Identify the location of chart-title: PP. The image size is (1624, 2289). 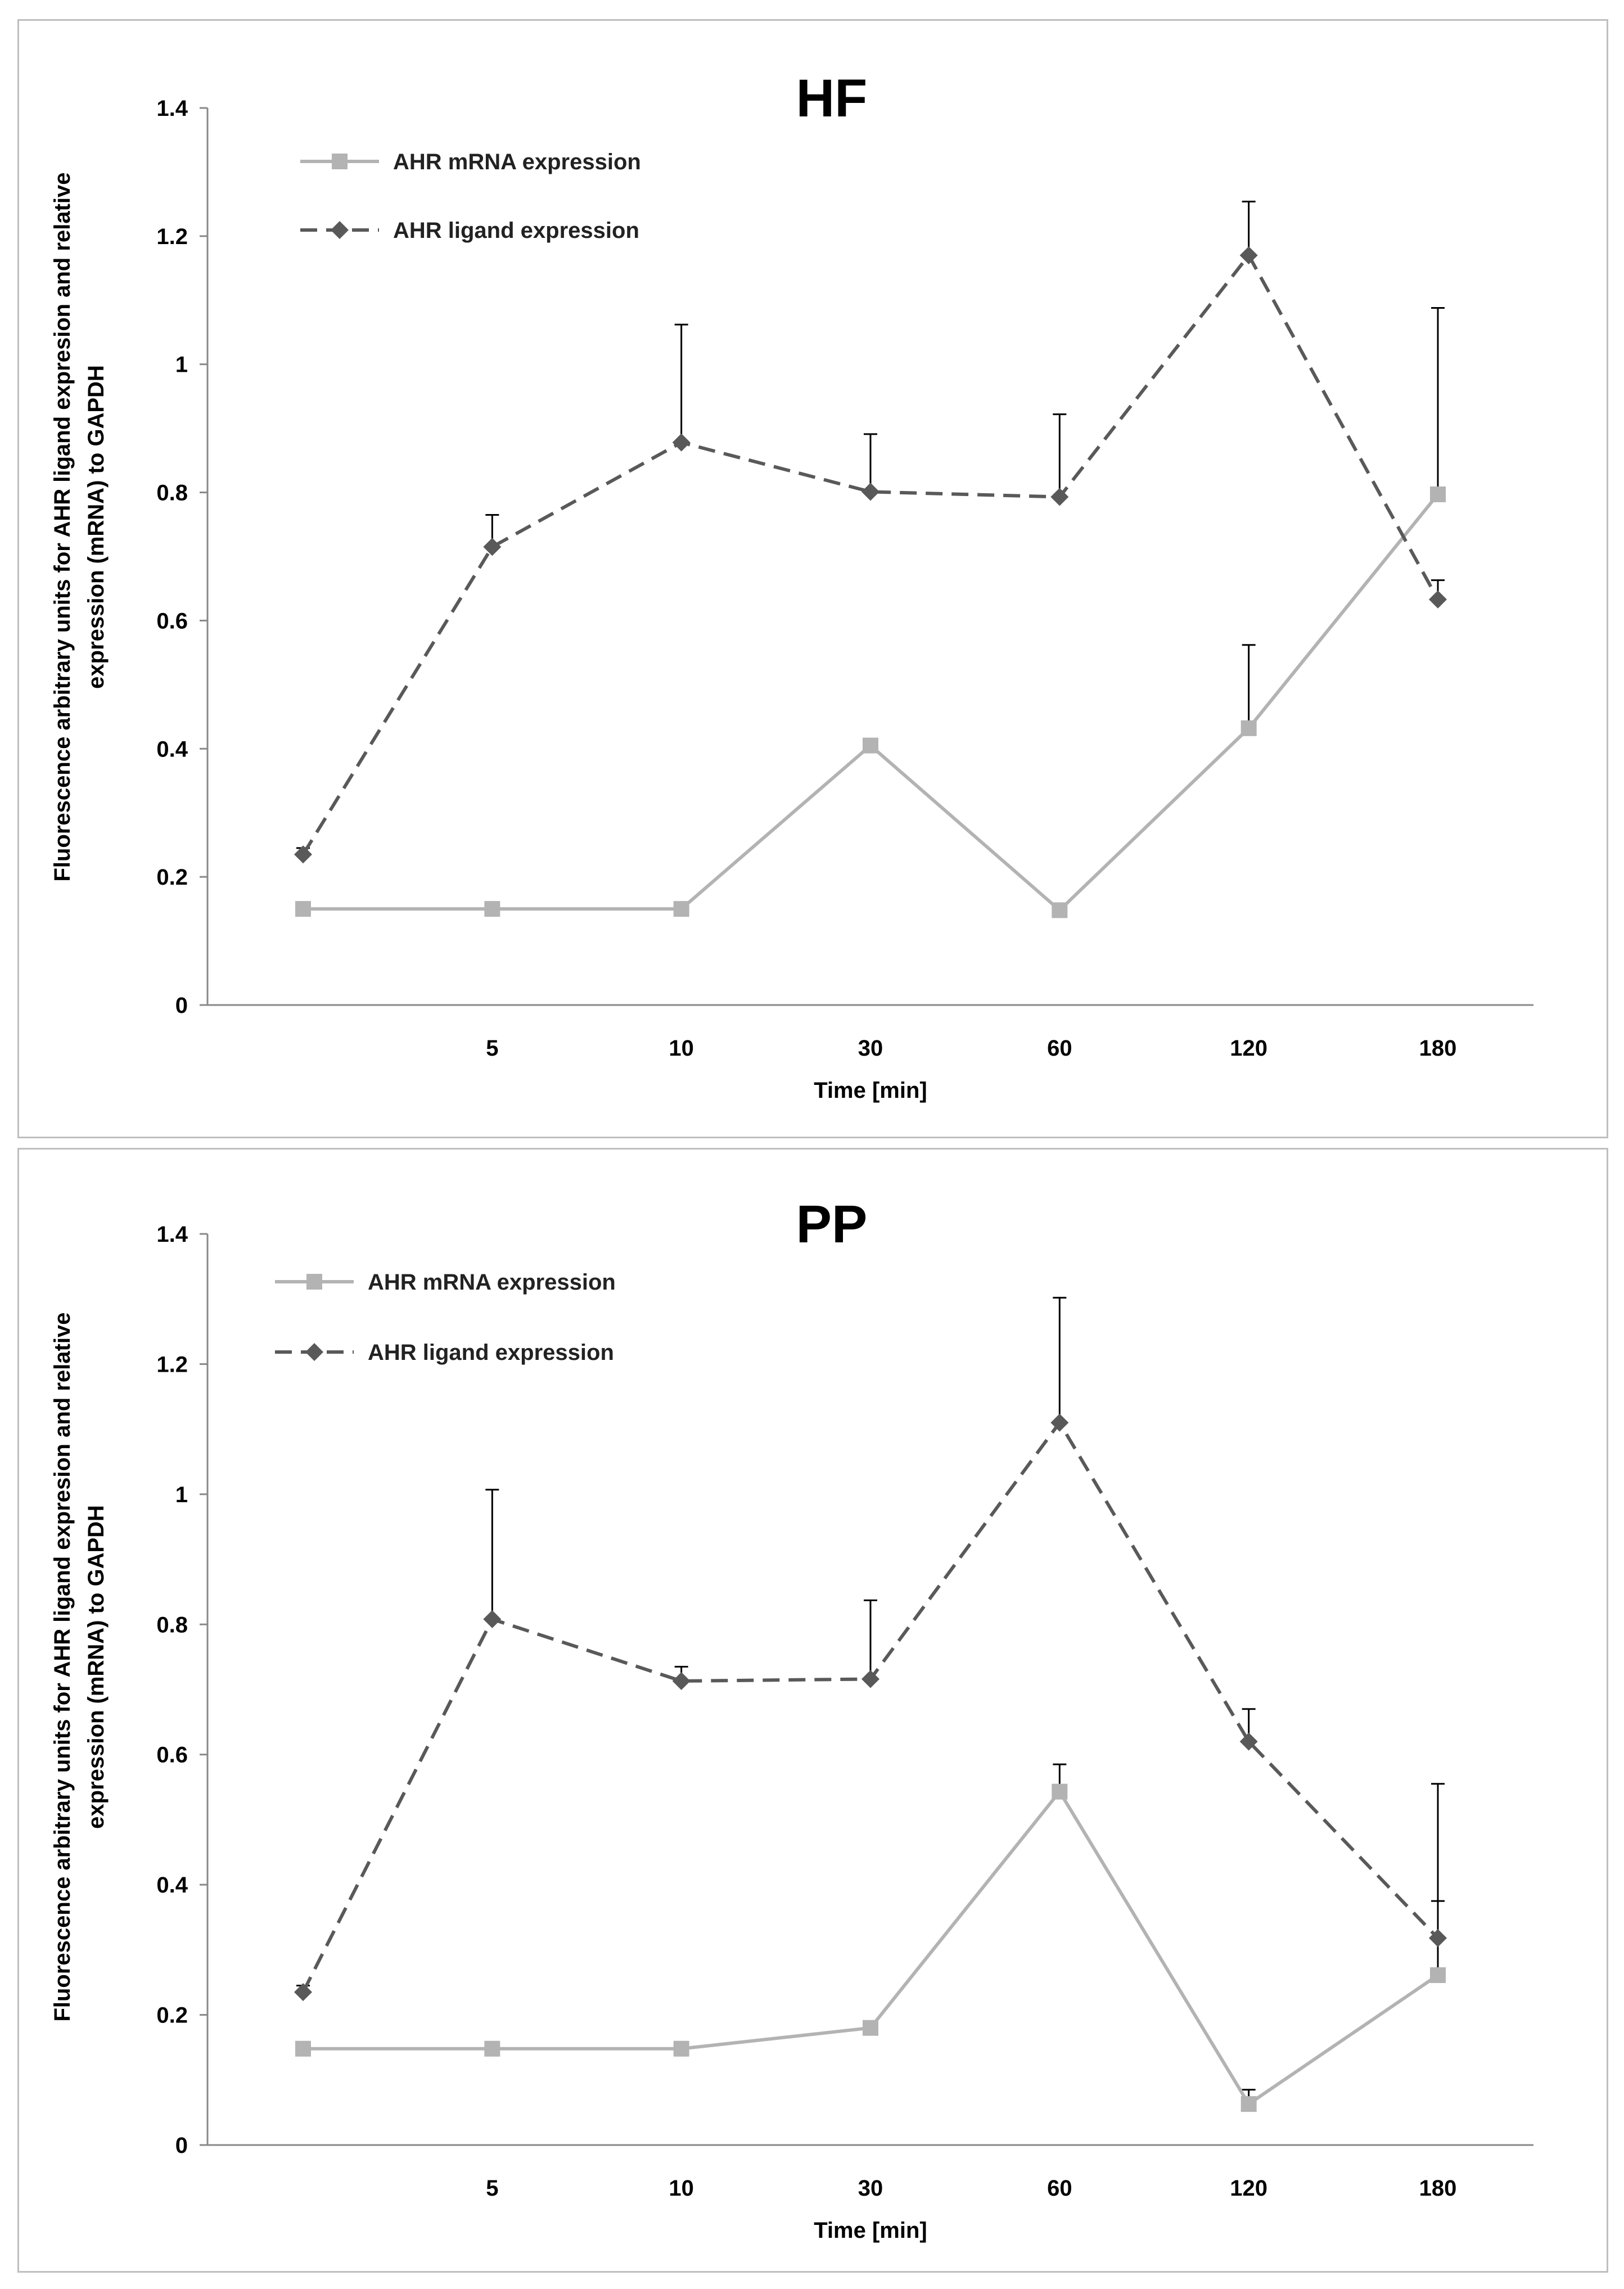
(832, 1225).